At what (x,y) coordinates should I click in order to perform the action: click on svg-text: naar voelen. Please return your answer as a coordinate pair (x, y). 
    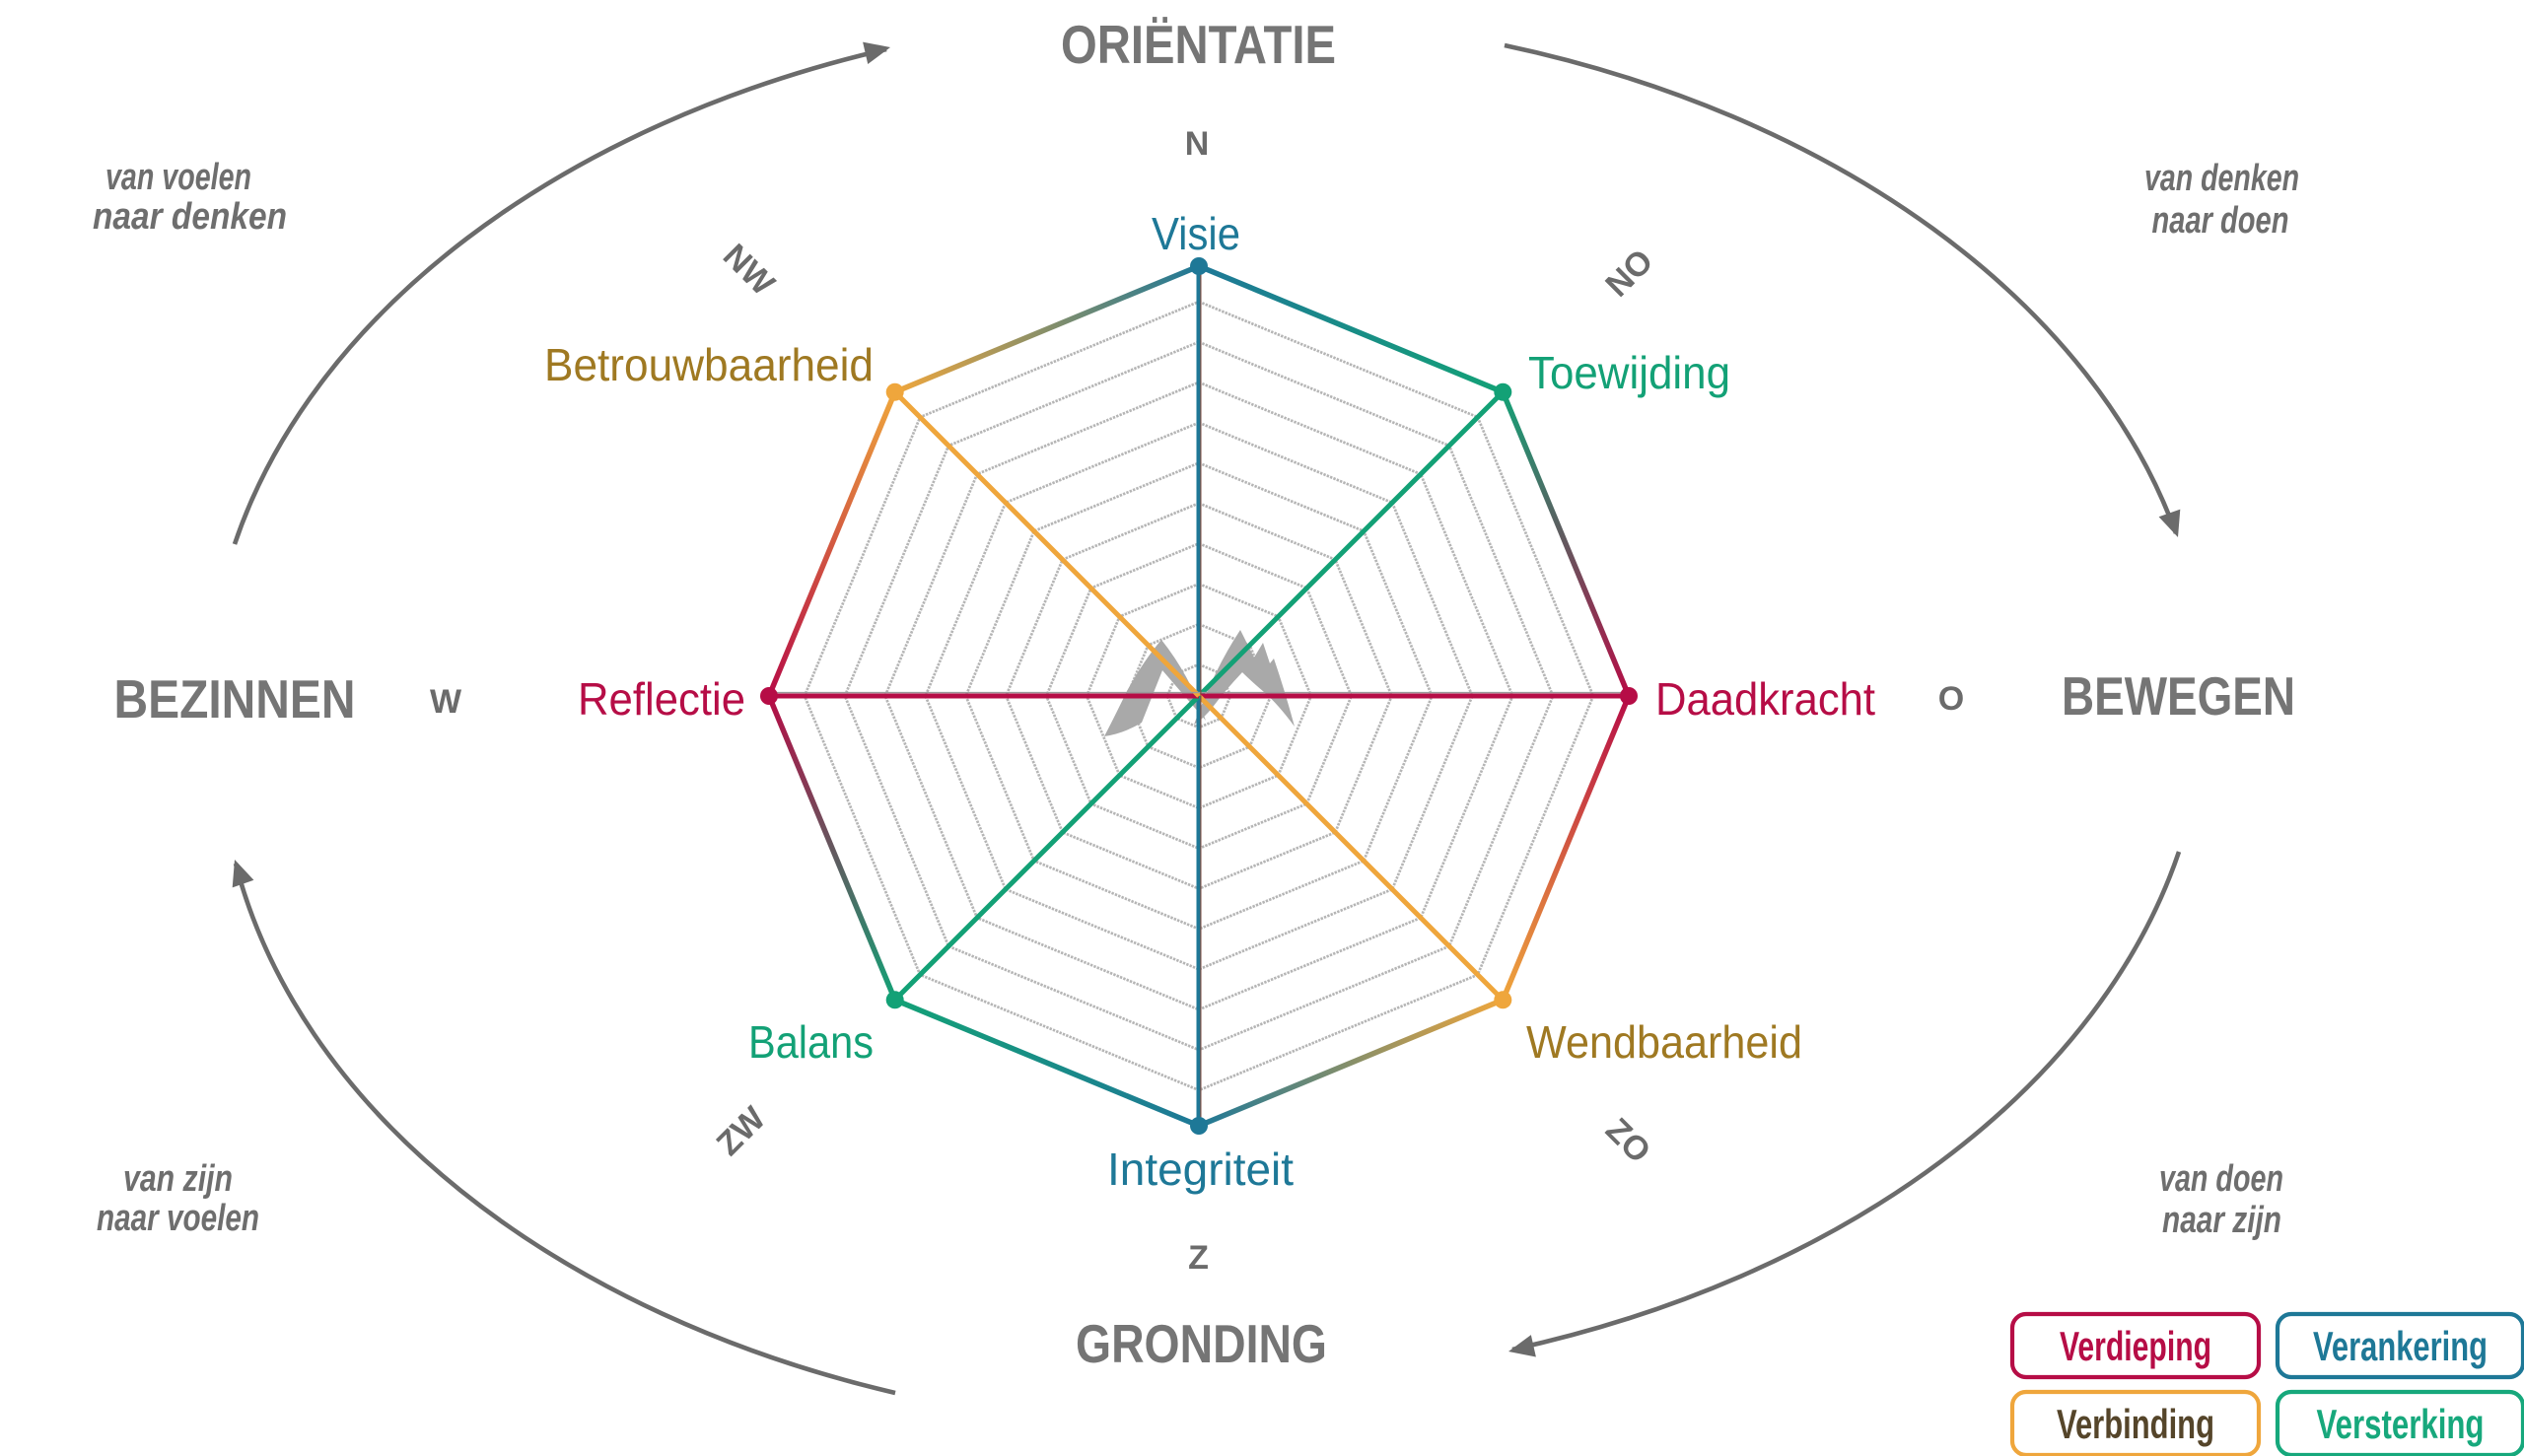
    Looking at the image, I should click on (178, 1218).